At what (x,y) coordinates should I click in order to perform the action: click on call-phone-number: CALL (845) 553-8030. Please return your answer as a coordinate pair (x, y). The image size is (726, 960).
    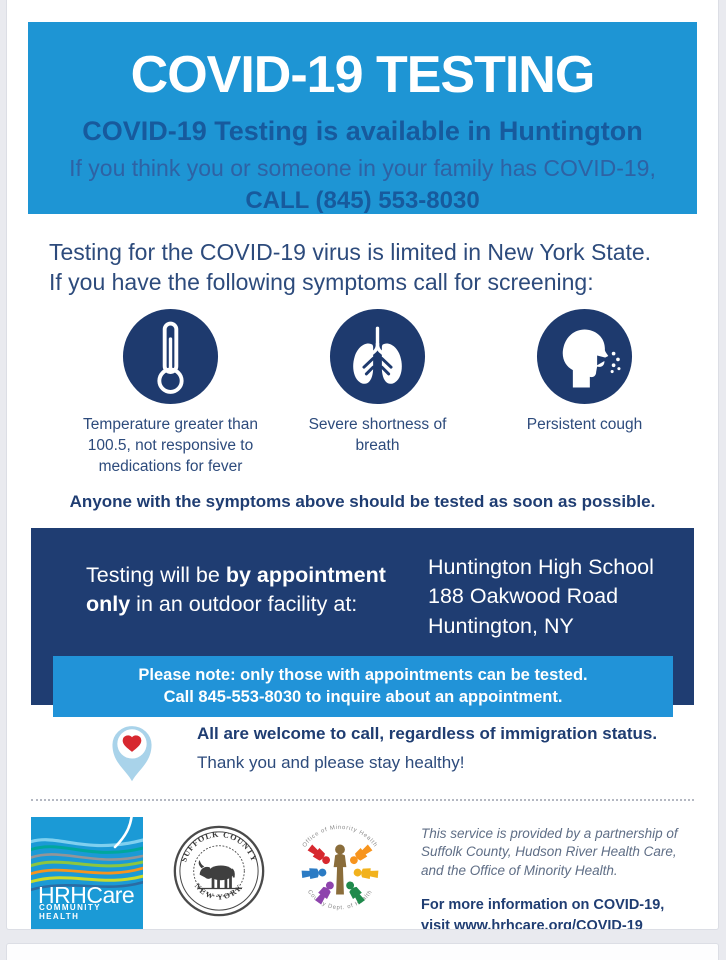
    Looking at the image, I should click on (362, 200).